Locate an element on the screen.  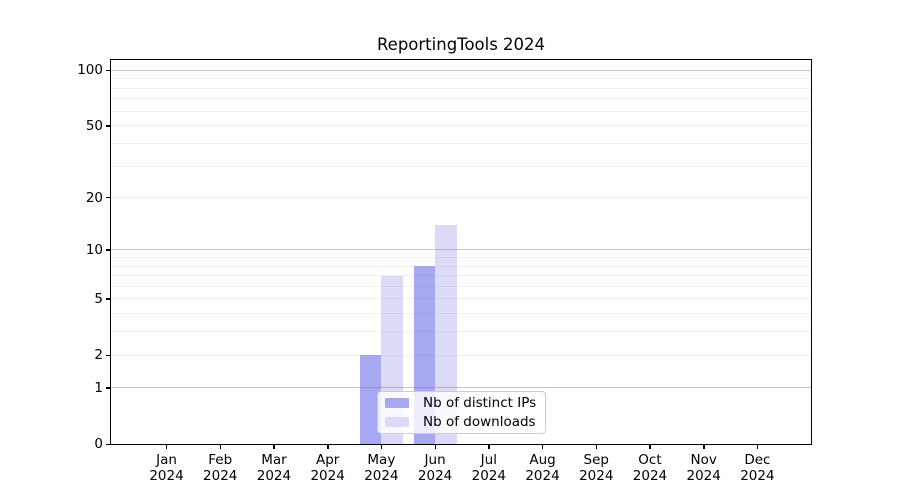
bar-jun-downloads is located at coordinates (446, 334).